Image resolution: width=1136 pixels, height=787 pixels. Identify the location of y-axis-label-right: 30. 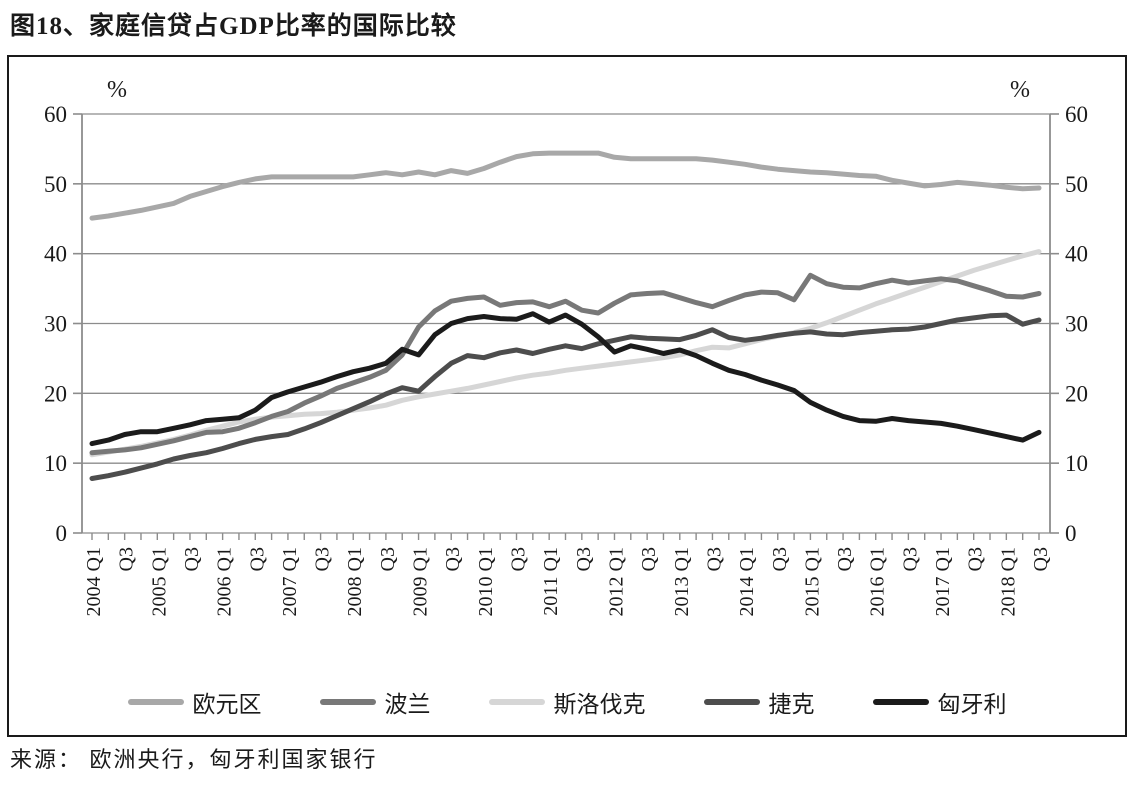
(1076, 324).